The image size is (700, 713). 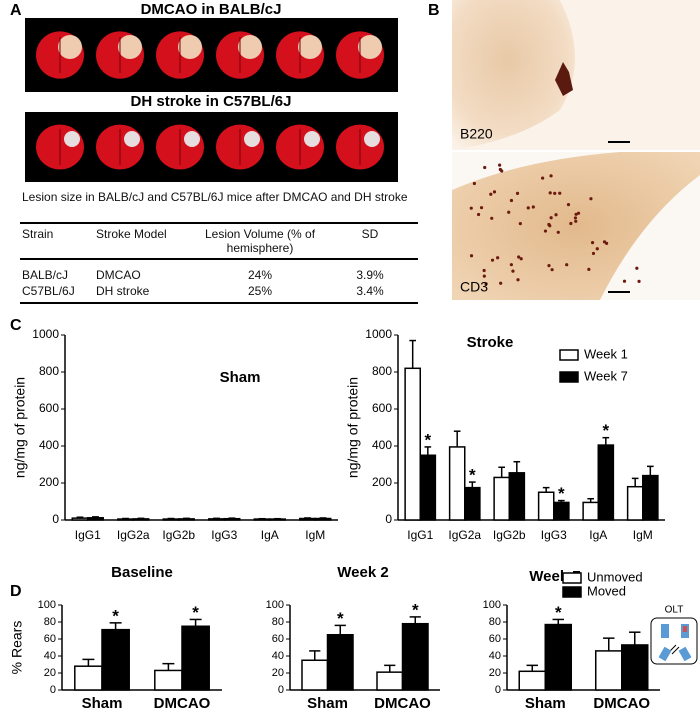 What do you see at coordinates (476, 134) in the screenshot?
I see `image-label: B220` at bounding box center [476, 134].